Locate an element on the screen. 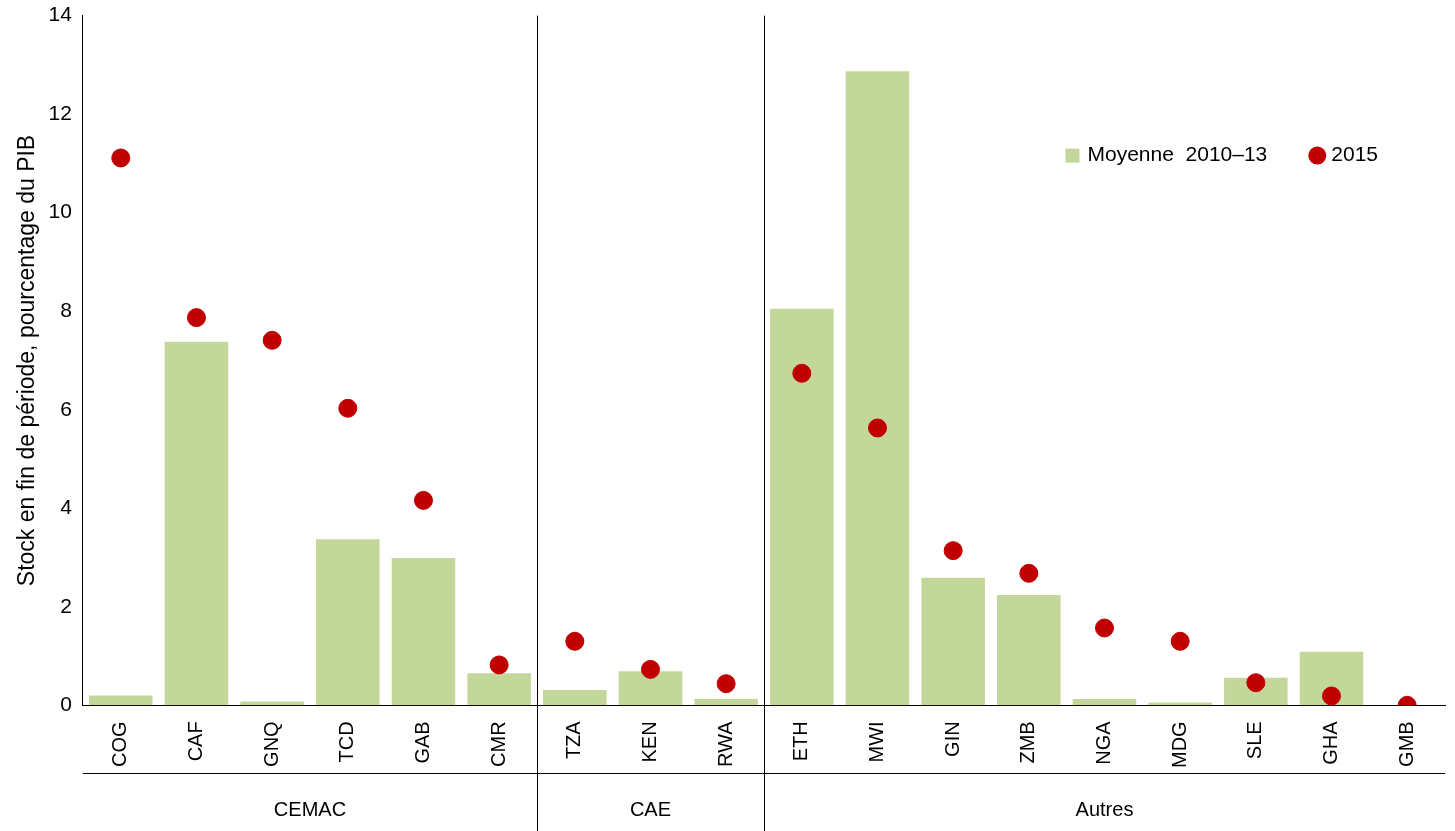 This screenshot has height=831, width=1455. y-tick-label: 0 is located at coordinates (66, 704).